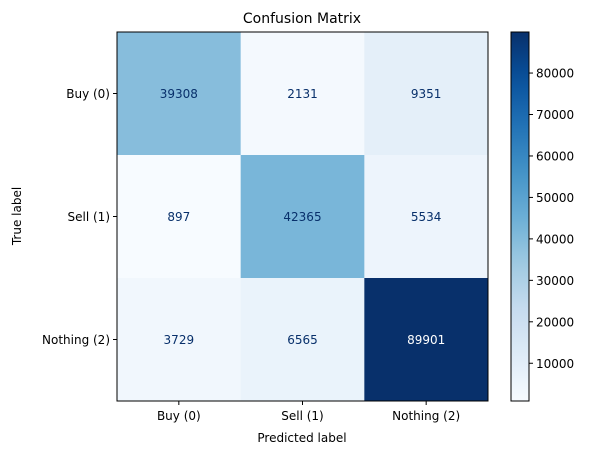 This screenshot has width=594, height=459. I want to click on cell-value-r1-c1: 42365, so click(302, 217).